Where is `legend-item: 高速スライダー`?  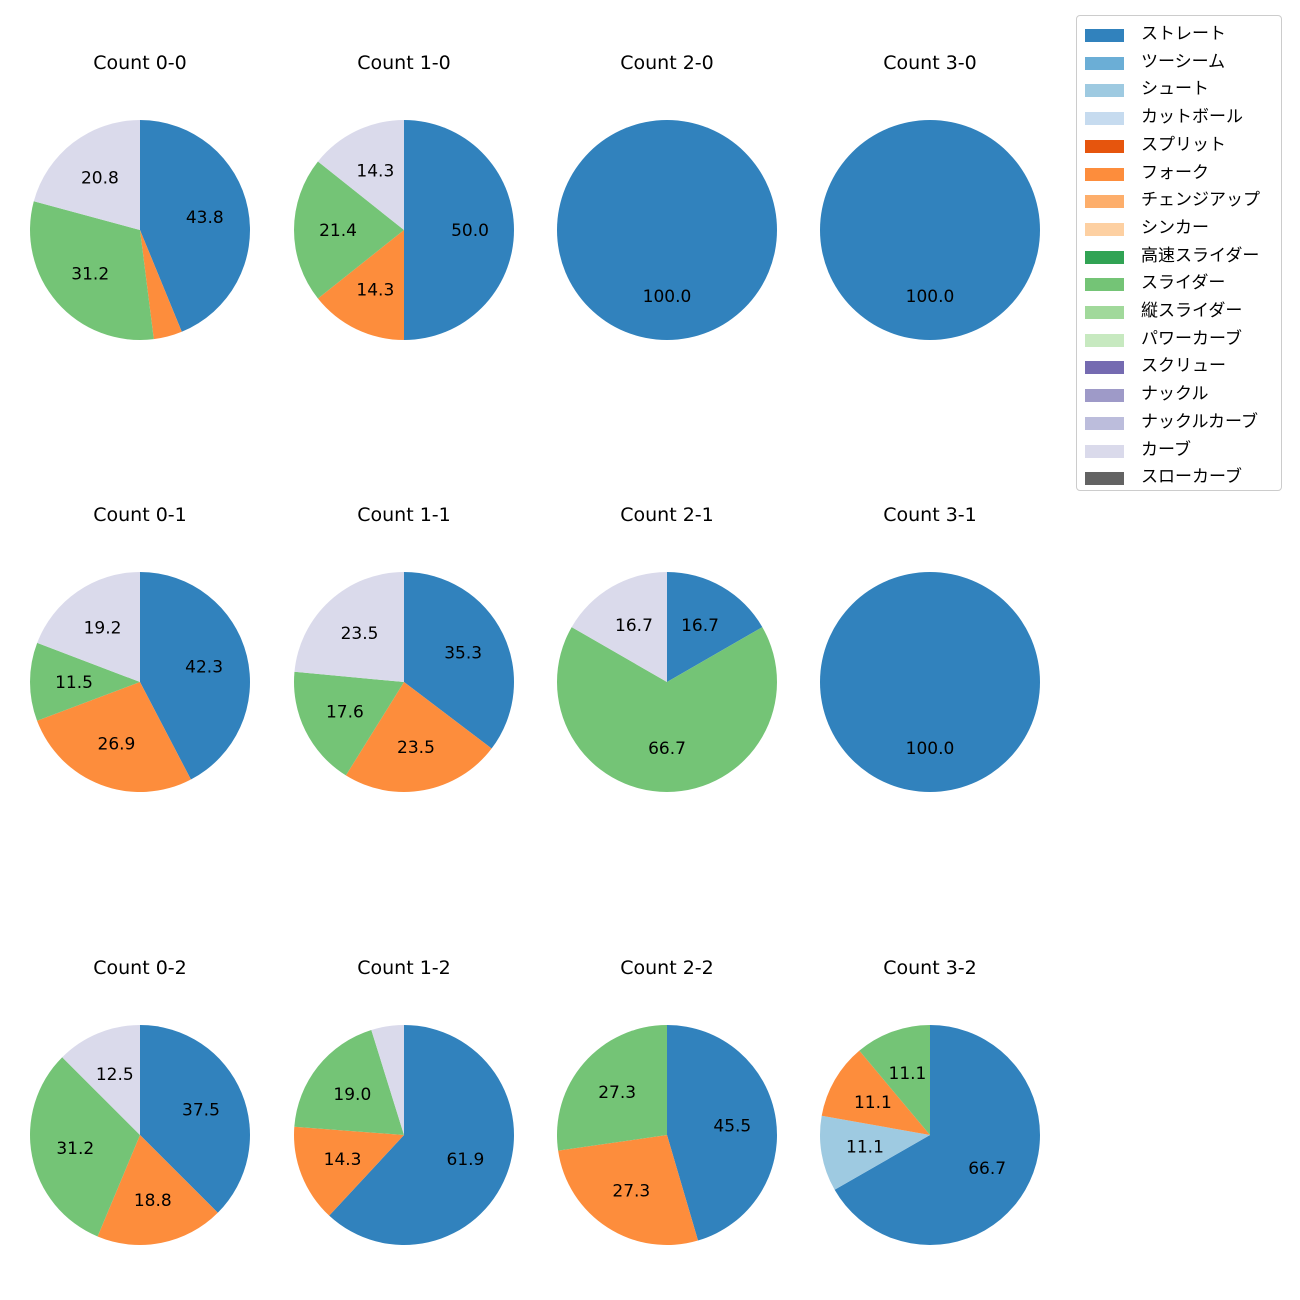
legend-item: 高速スライダー is located at coordinates (1181, 255).